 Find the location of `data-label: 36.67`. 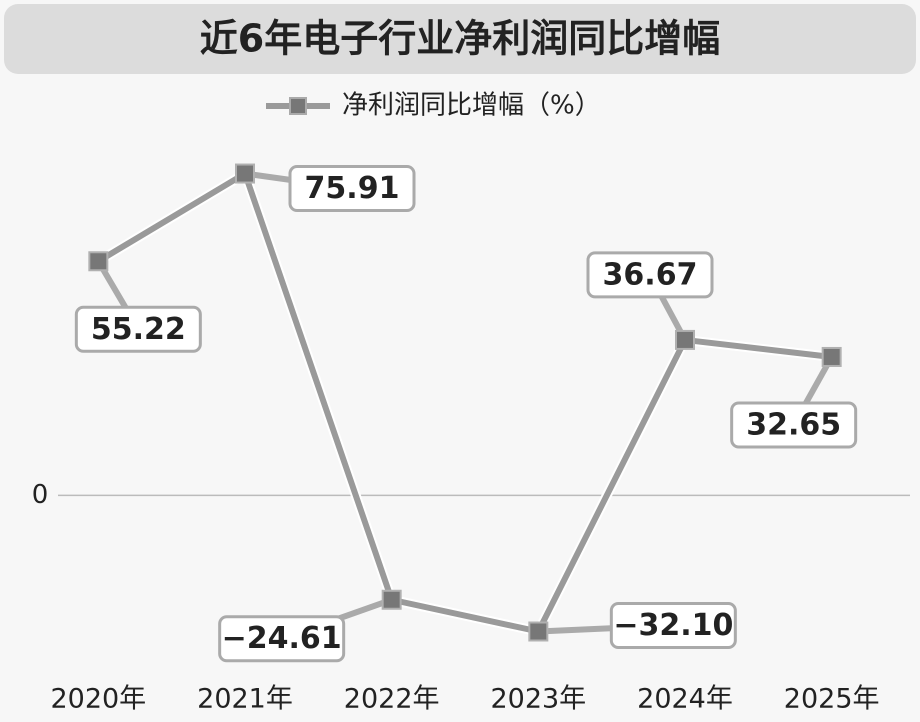

data-label: 36.67 is located at coordinates (650, 274).